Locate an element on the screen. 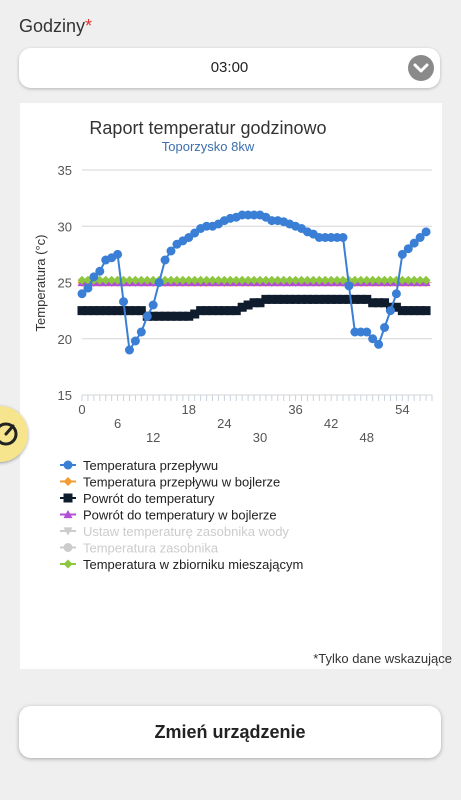 The width and height of the screenshot is (461, 800). legend-label: Ustaw temperaturę zasobnika wody is located at coordinates (186, 531).